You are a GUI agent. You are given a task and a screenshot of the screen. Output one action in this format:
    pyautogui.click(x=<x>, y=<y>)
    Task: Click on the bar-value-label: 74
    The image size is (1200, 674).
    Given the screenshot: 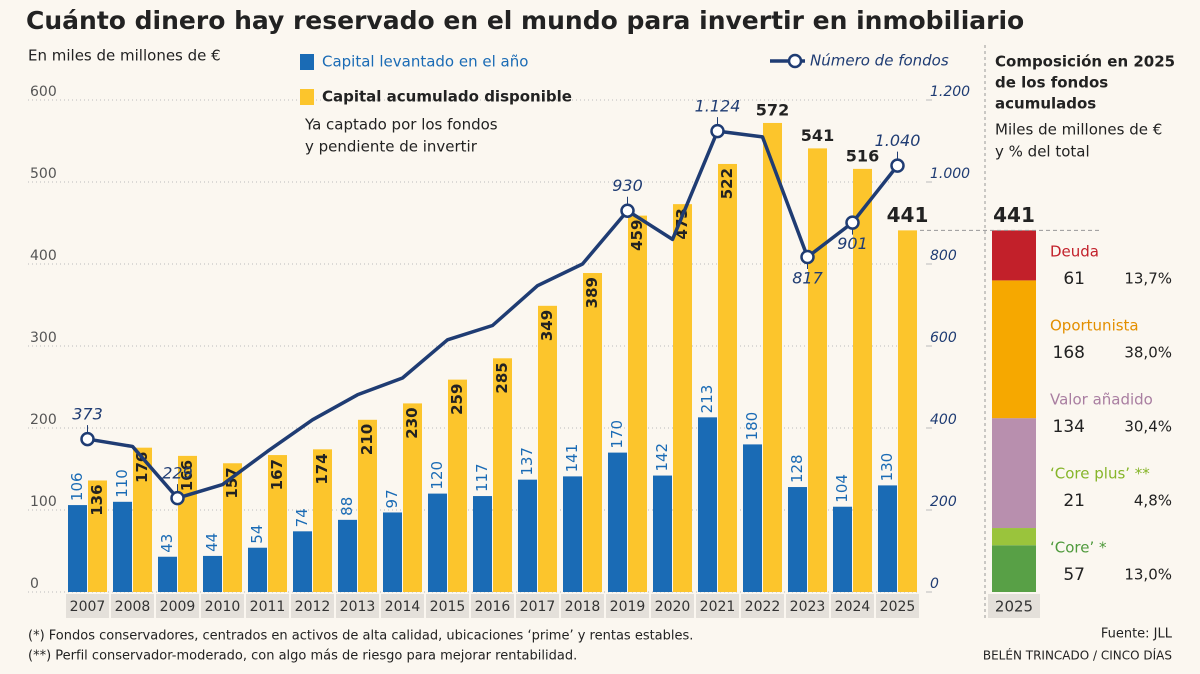 What is the action you would take?
    pyautogui.click(x=302, y=517)
    